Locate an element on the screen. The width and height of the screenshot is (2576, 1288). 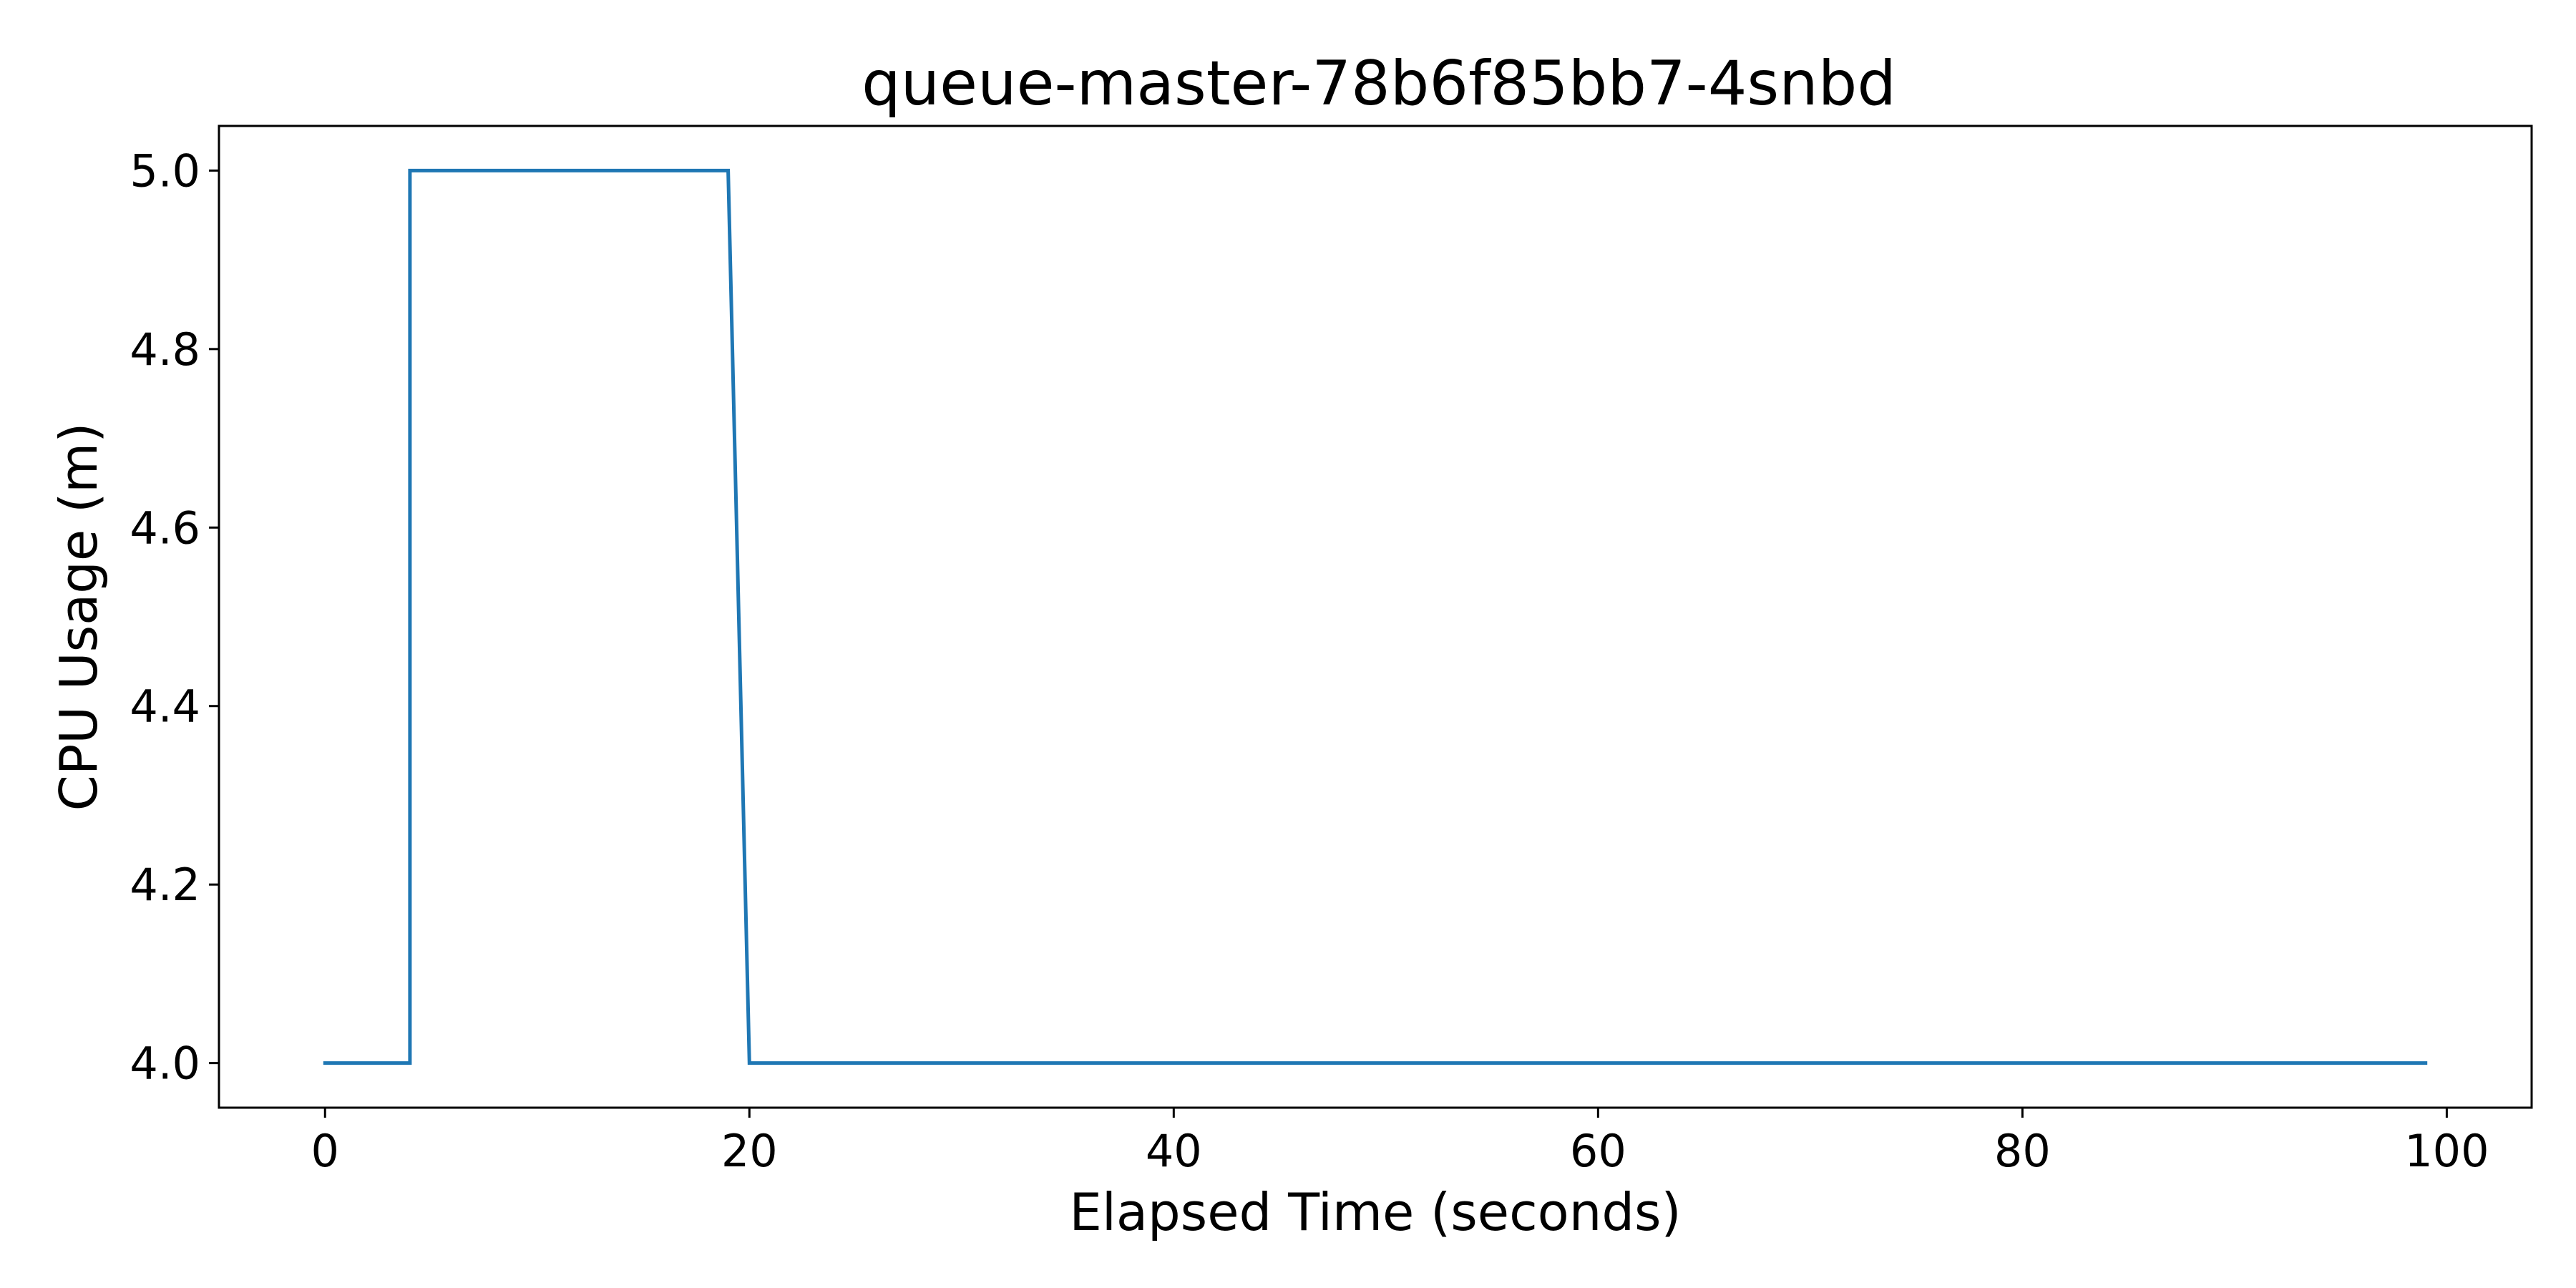
y-axis-label: CPU Usage (m) is located at coordinates (79, 617).